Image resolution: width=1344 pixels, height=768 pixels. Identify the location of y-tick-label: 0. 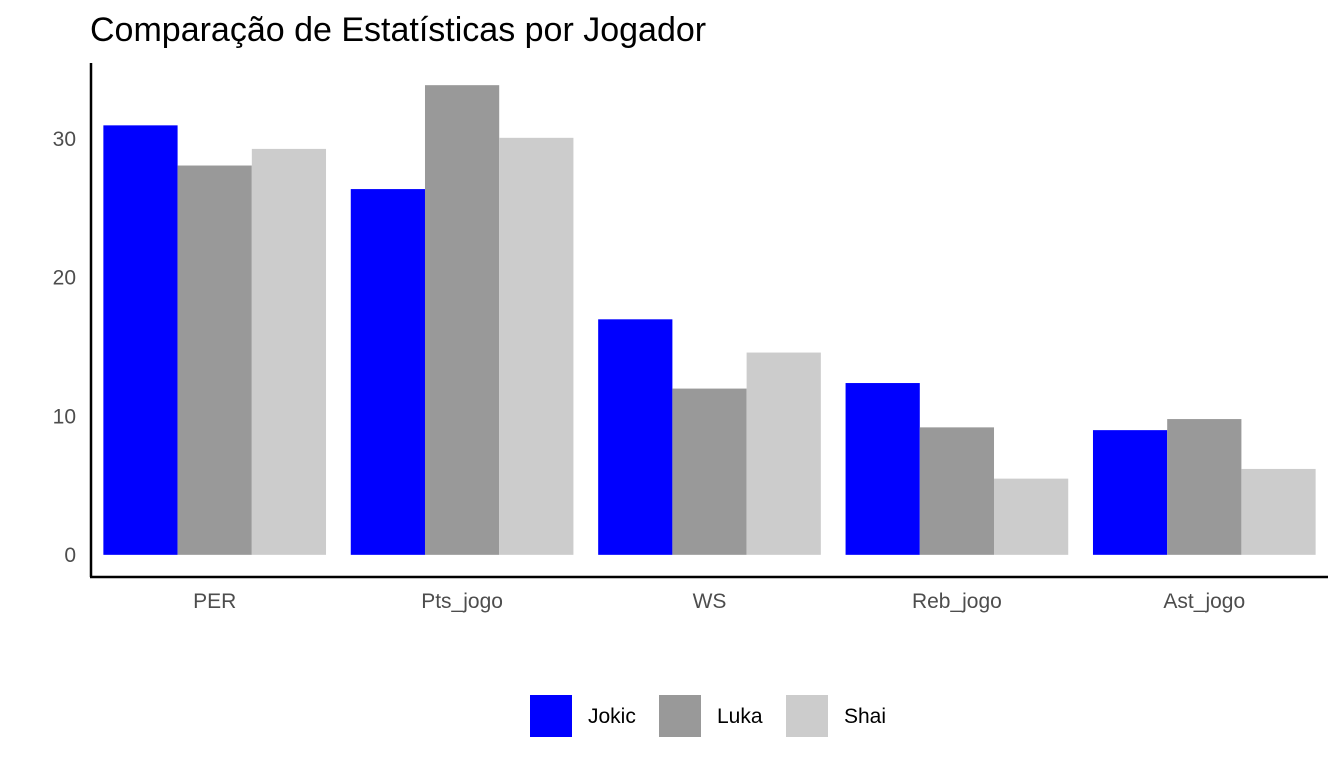
(70, 555).